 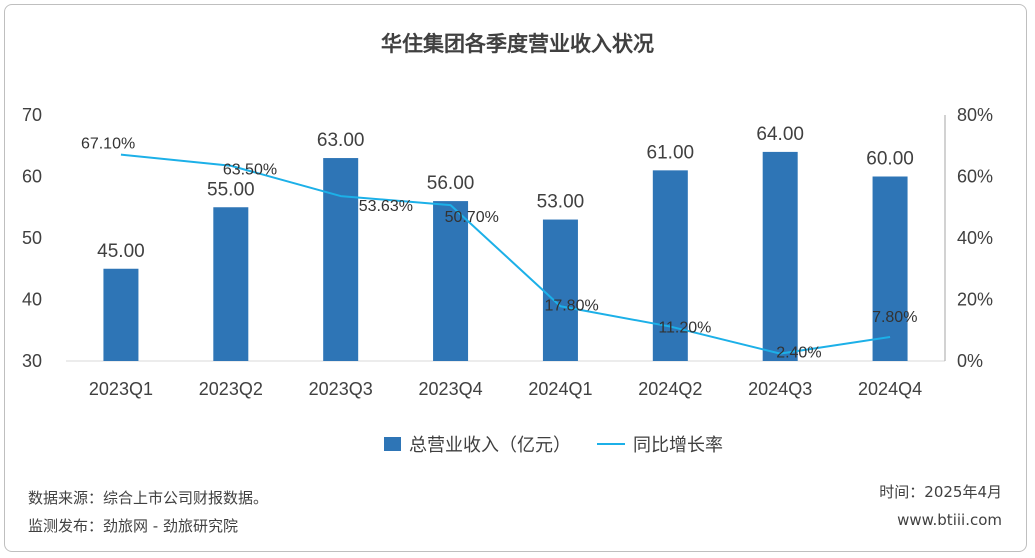 I want to click on x-tick-label: 2023Q1, so click(x=121, y=389).